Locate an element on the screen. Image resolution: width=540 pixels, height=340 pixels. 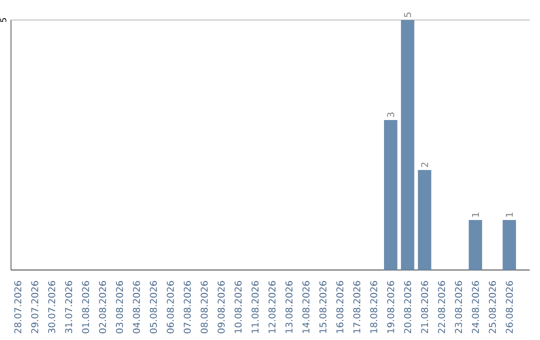
x-tick-label: 11.08.2026 is located at coordinates (255, 307).